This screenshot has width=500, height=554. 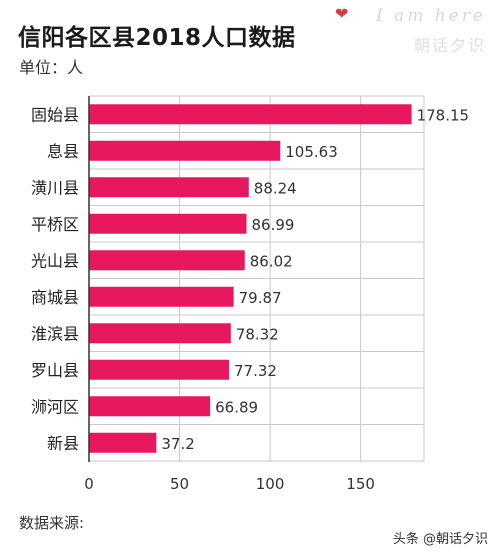 What do you see at coordinates (63, 443) in the screenshot?
I see `category-label: 新县` at bounding box center [63, 443].